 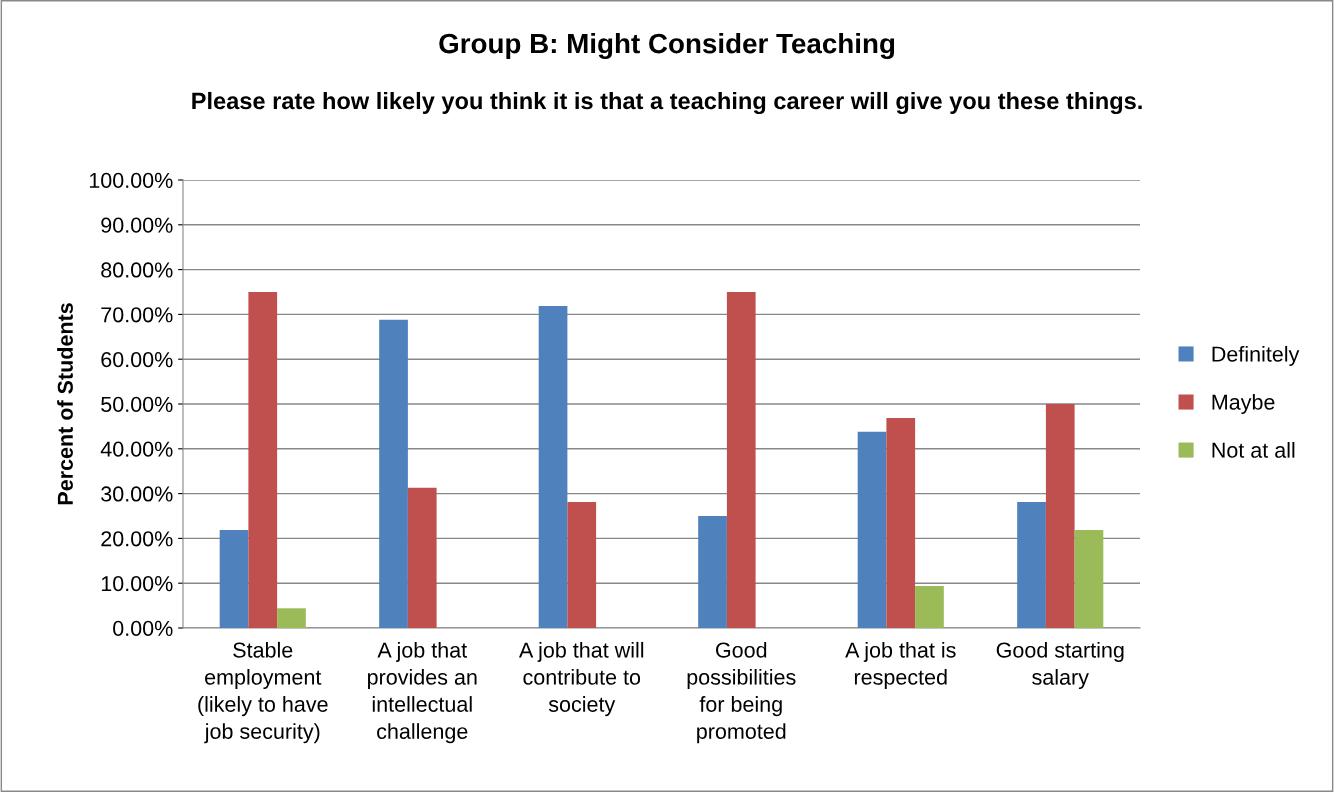 I want to click on x-tick-label: Good possibilities for being promoted, so click(x=741, y=692).